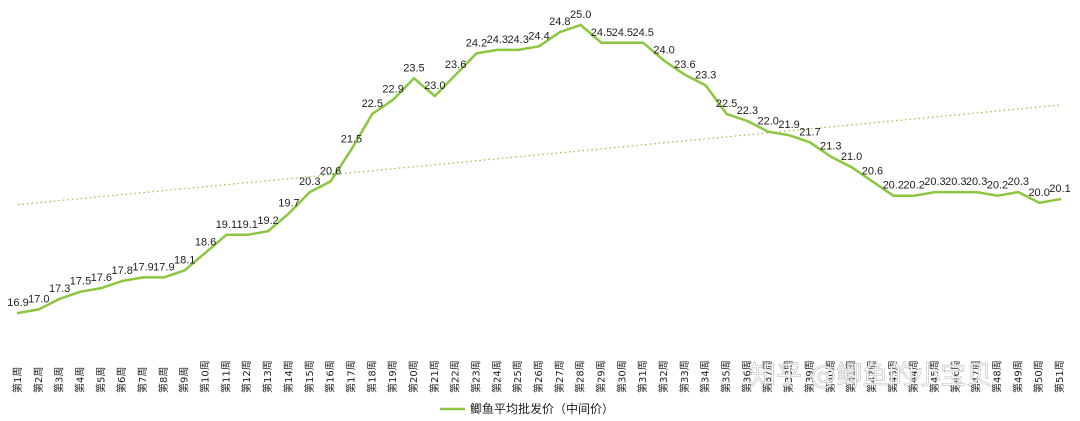 This screenshot has width=1080, height=421. I want to click on legend-label: 鲫鱼平均批发价（中间价）, so click(542, 408).